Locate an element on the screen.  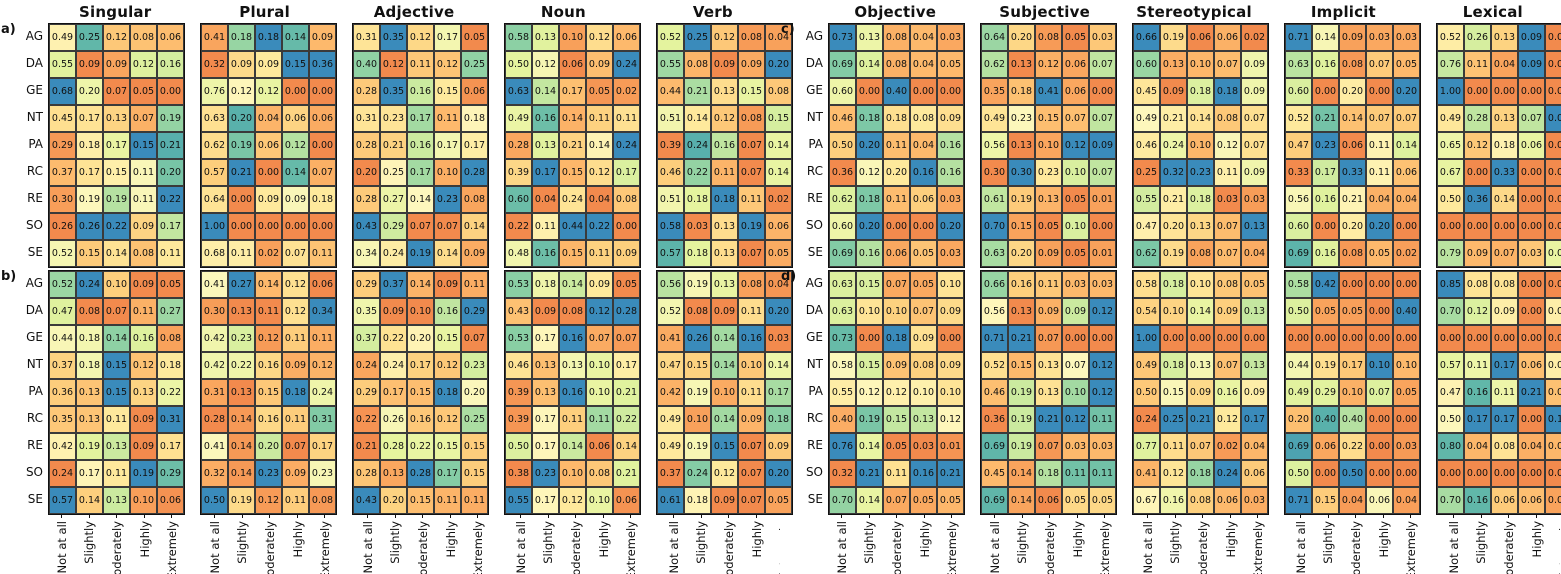
heatmap-cell: 0.29 is located at coordinates (366, 392).